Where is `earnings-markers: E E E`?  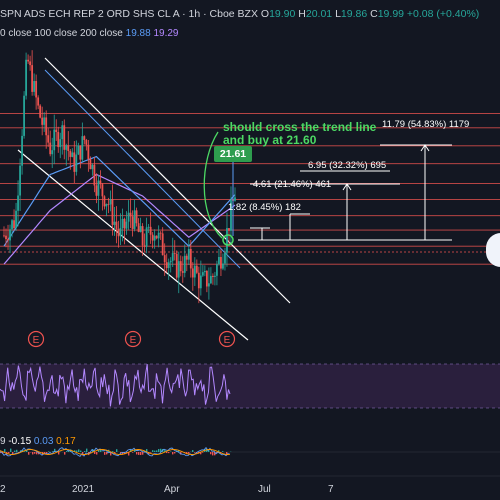
earnings-markers: E E E is located at coordinates (131, 339).